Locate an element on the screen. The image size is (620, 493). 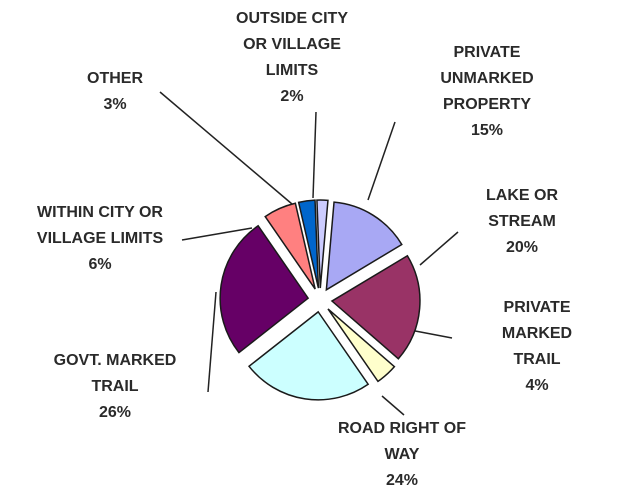
category-label: GOVT. MARKED TRAIL is located at coordinates (115, 373).